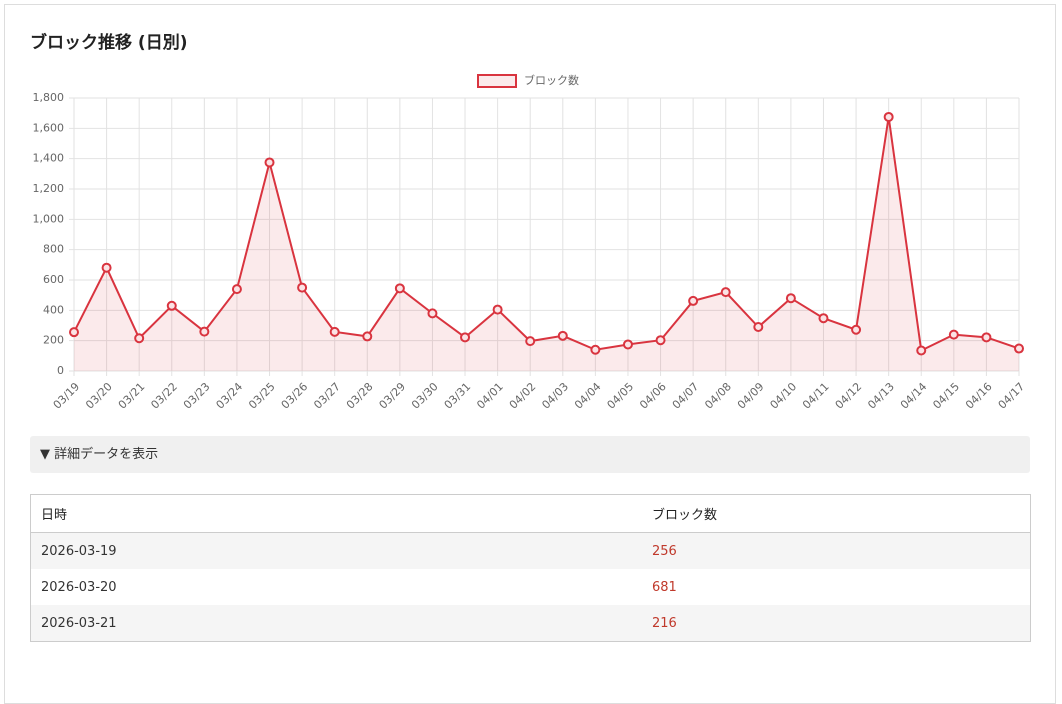 The image size is (1062, 704). I want to click on x-tick-label: 04/04, so click(588, 396).